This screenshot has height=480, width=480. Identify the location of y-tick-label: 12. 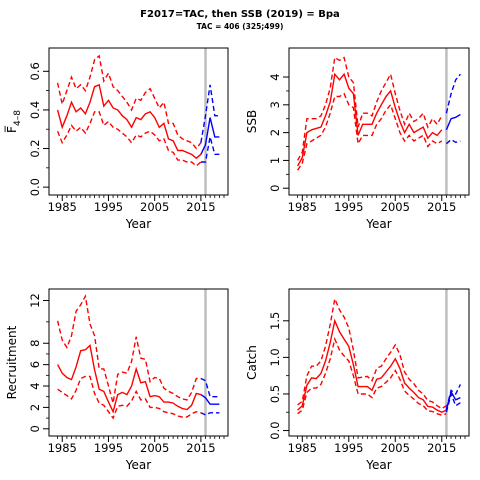
(35, 300).